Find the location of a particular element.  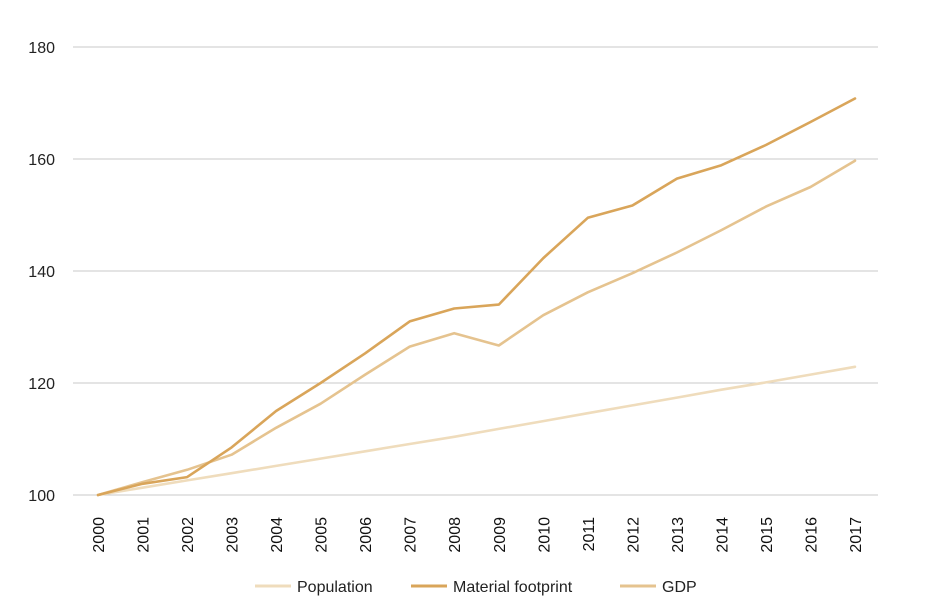

x-tick-label-2002: 2002 is located at coordinates (188, 535).